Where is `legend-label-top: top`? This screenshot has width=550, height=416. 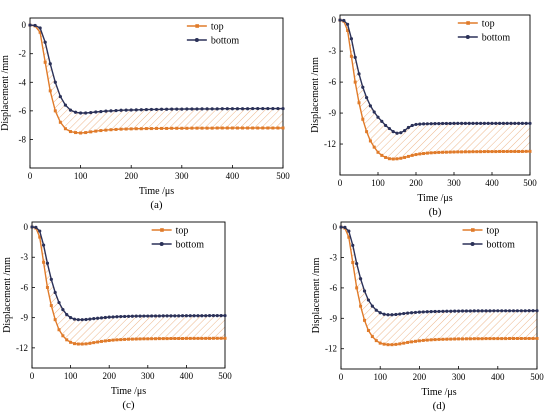
legend-label-top: top is located at coordinates (488, 24).